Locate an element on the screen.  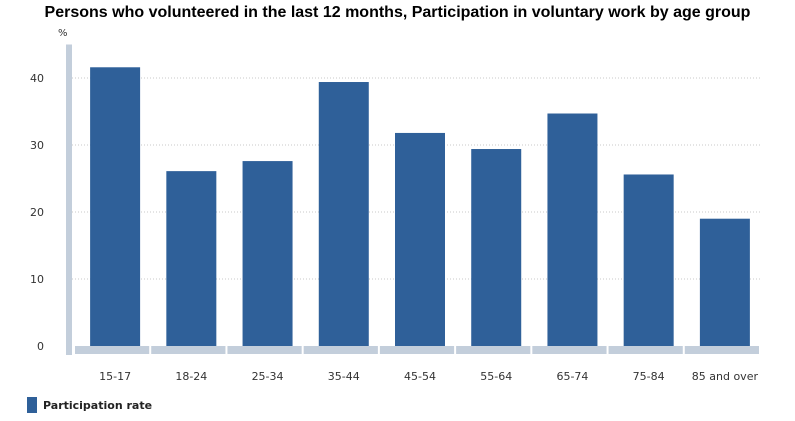
x-tick-label: 85 and over is located at coordinates (725, 376).